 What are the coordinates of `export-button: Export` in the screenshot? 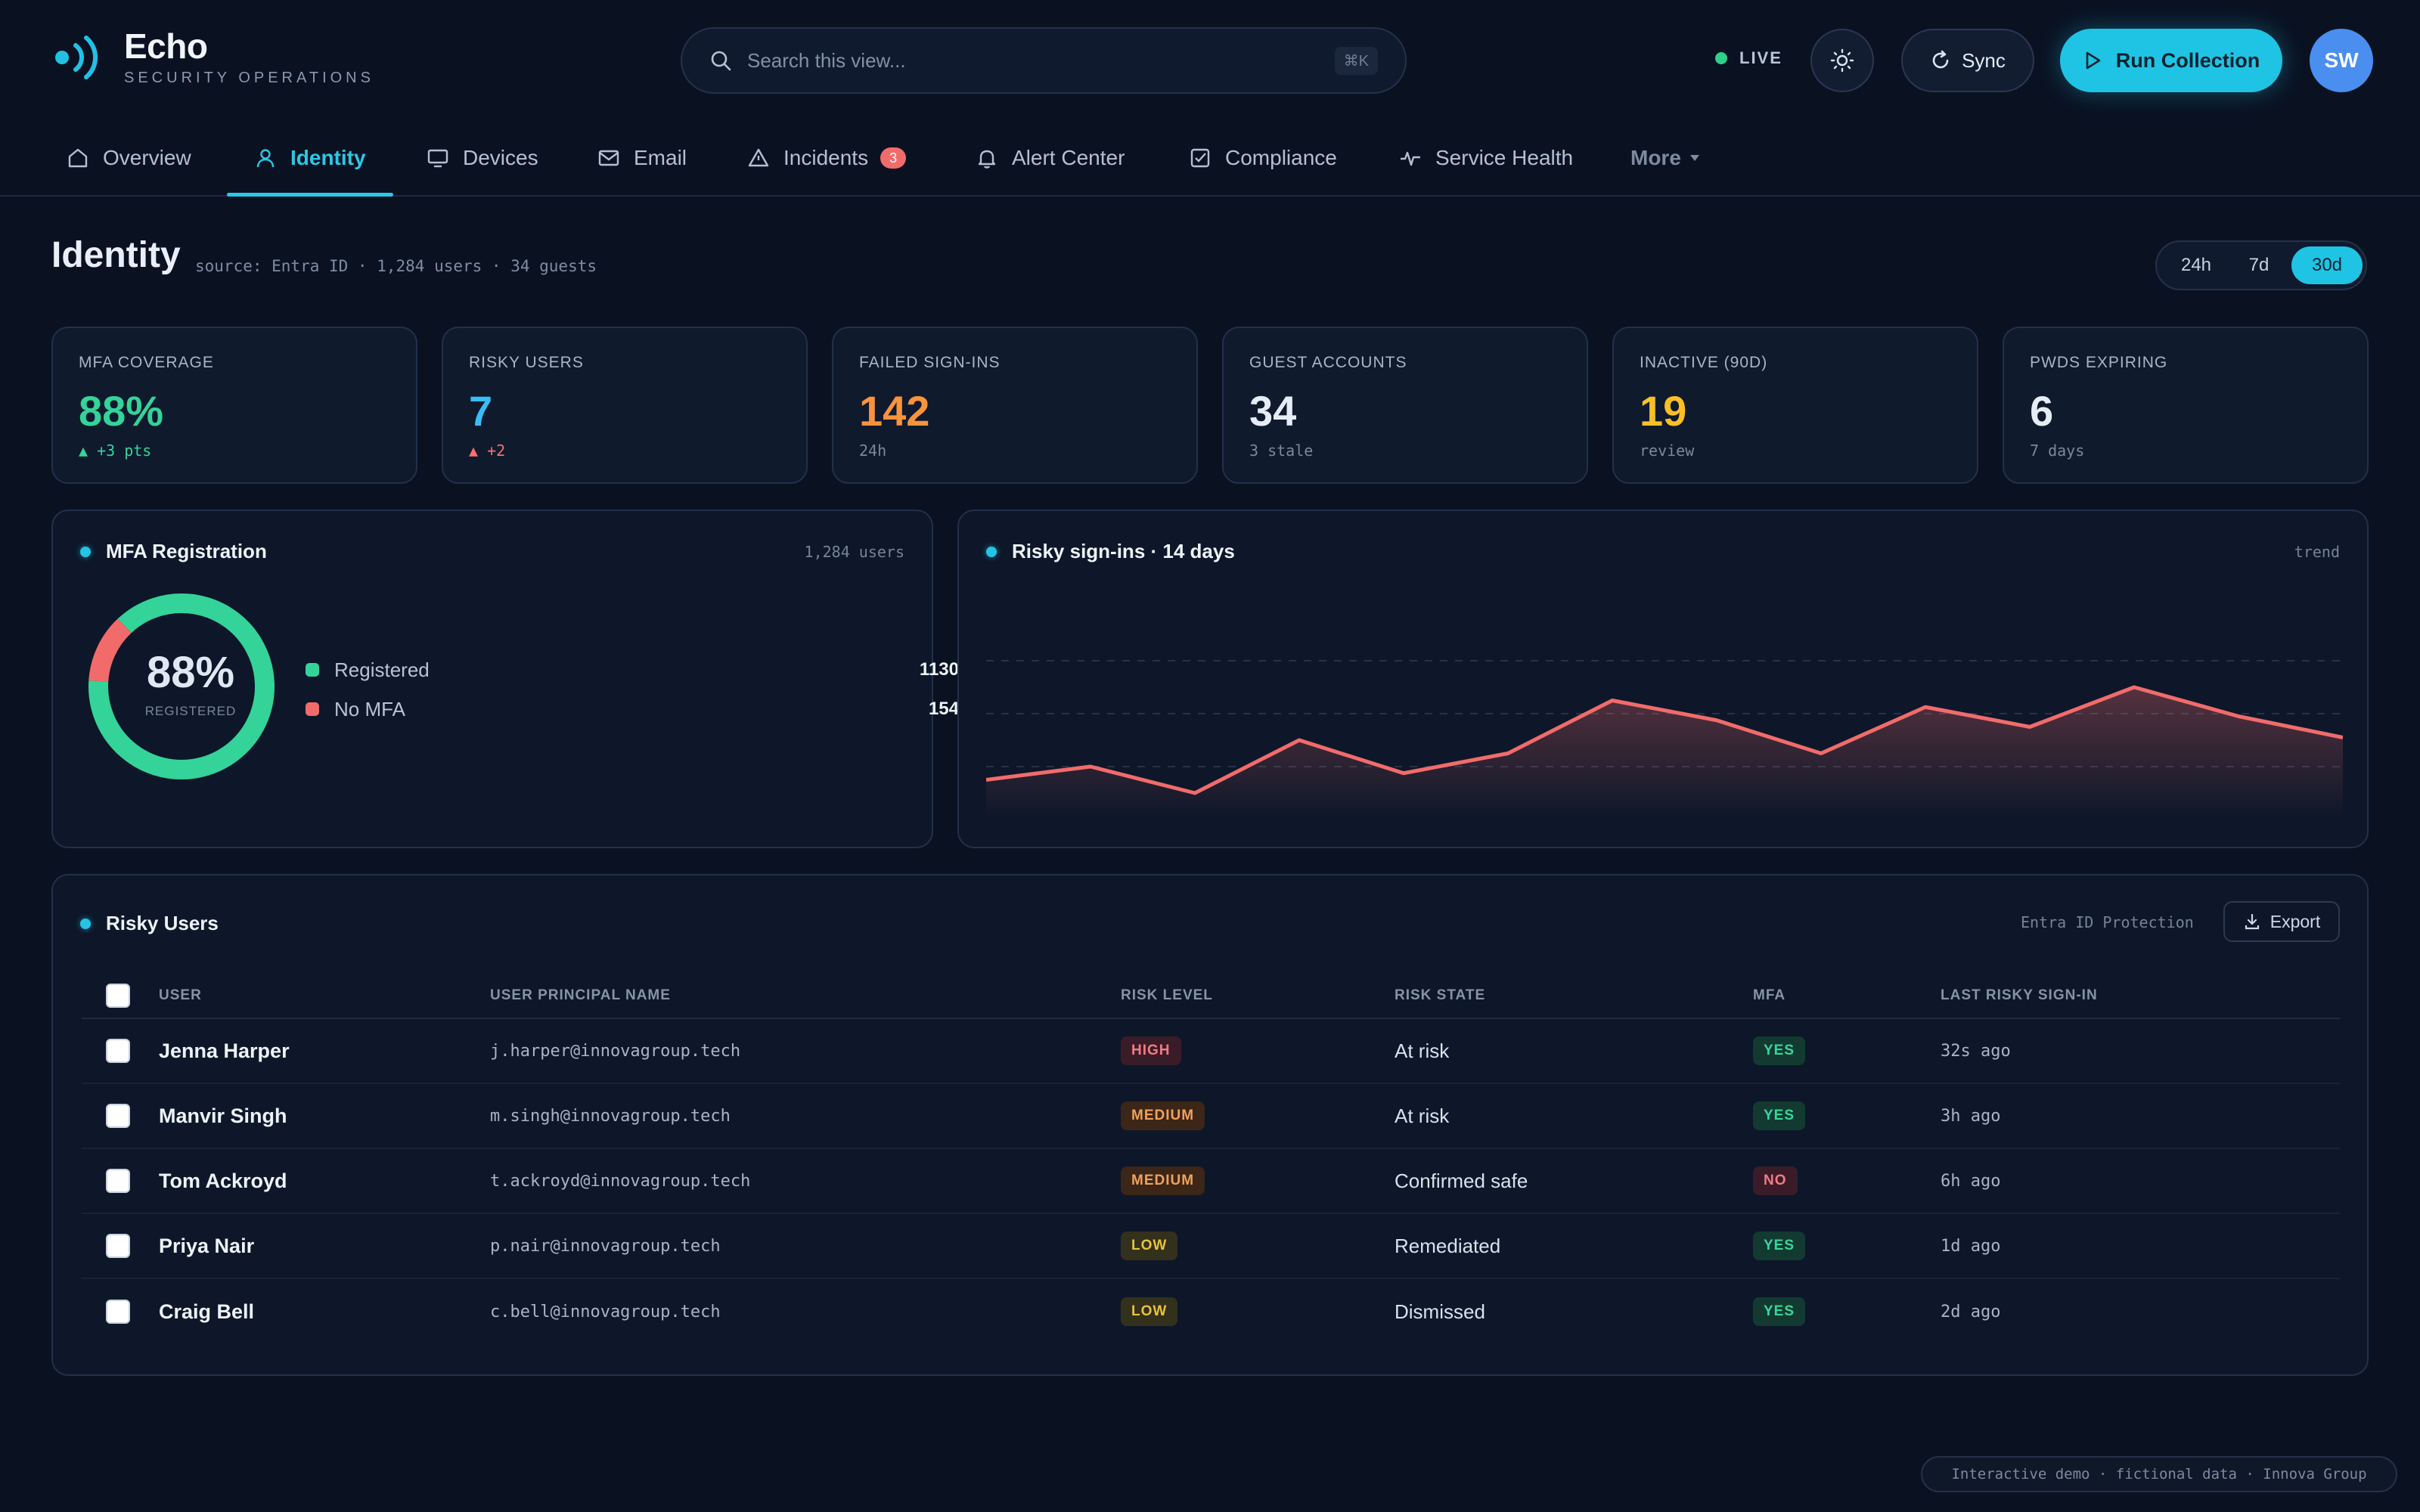 It's located at (2281, 922).